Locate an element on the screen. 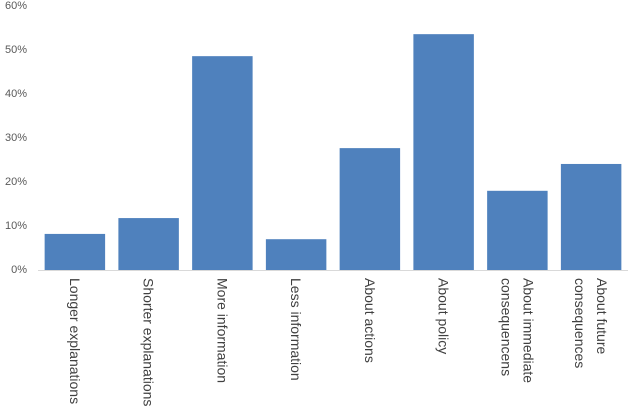 The height and width of the screenshot is (412, 628). x-tick-label: Longer explanations is located at coordinates (74, 341).